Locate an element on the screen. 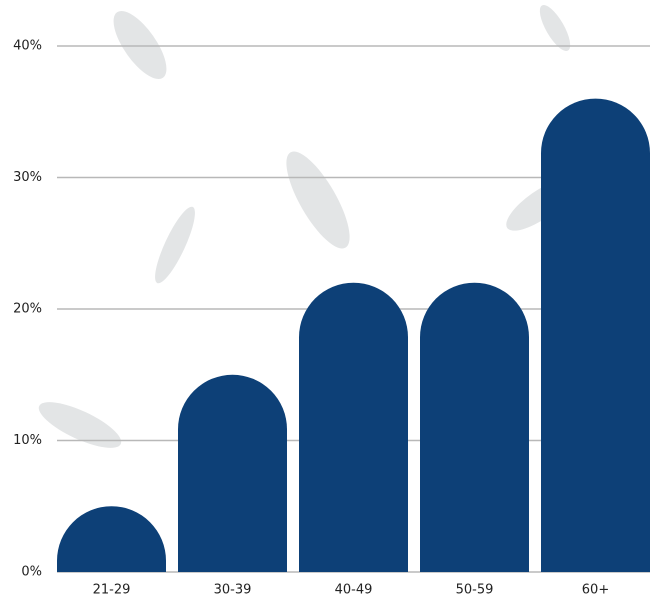  x-tick-label: 40-49 is located at coordinates (354, 590).